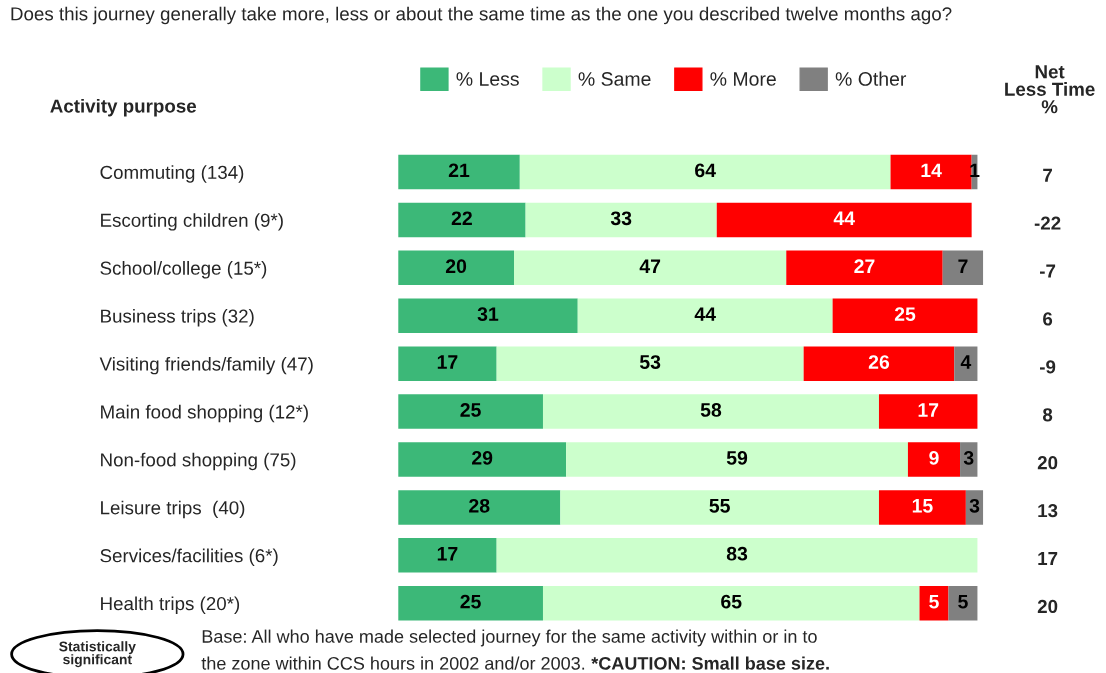  What do you see at coordinates (481, 15) in the screenshot?
I see `chart-title: Does this journey generally take more, less or about the same time as the one you described twelve months ago?` at bounding box center [481, 15].